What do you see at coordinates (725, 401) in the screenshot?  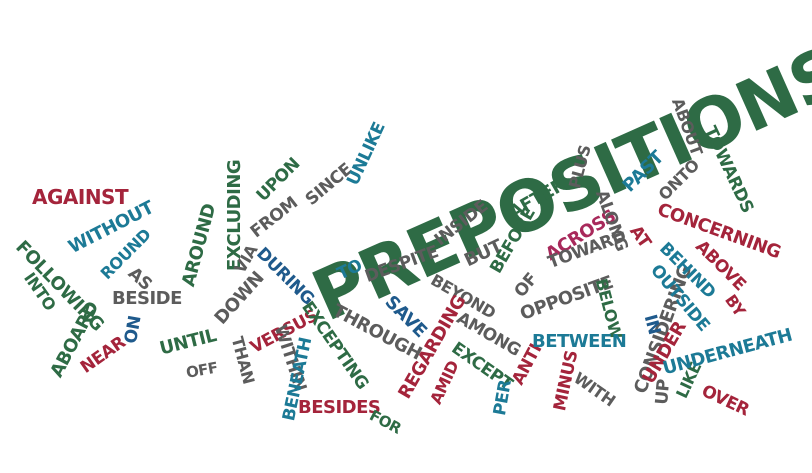 I see `word-over: OVER` at bounding box center [725, 401].